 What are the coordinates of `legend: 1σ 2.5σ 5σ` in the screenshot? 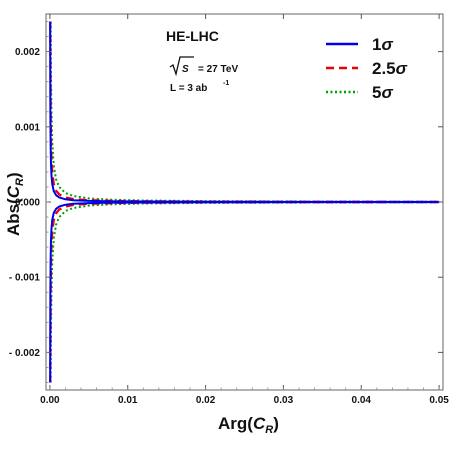 It's located at (367, 68).